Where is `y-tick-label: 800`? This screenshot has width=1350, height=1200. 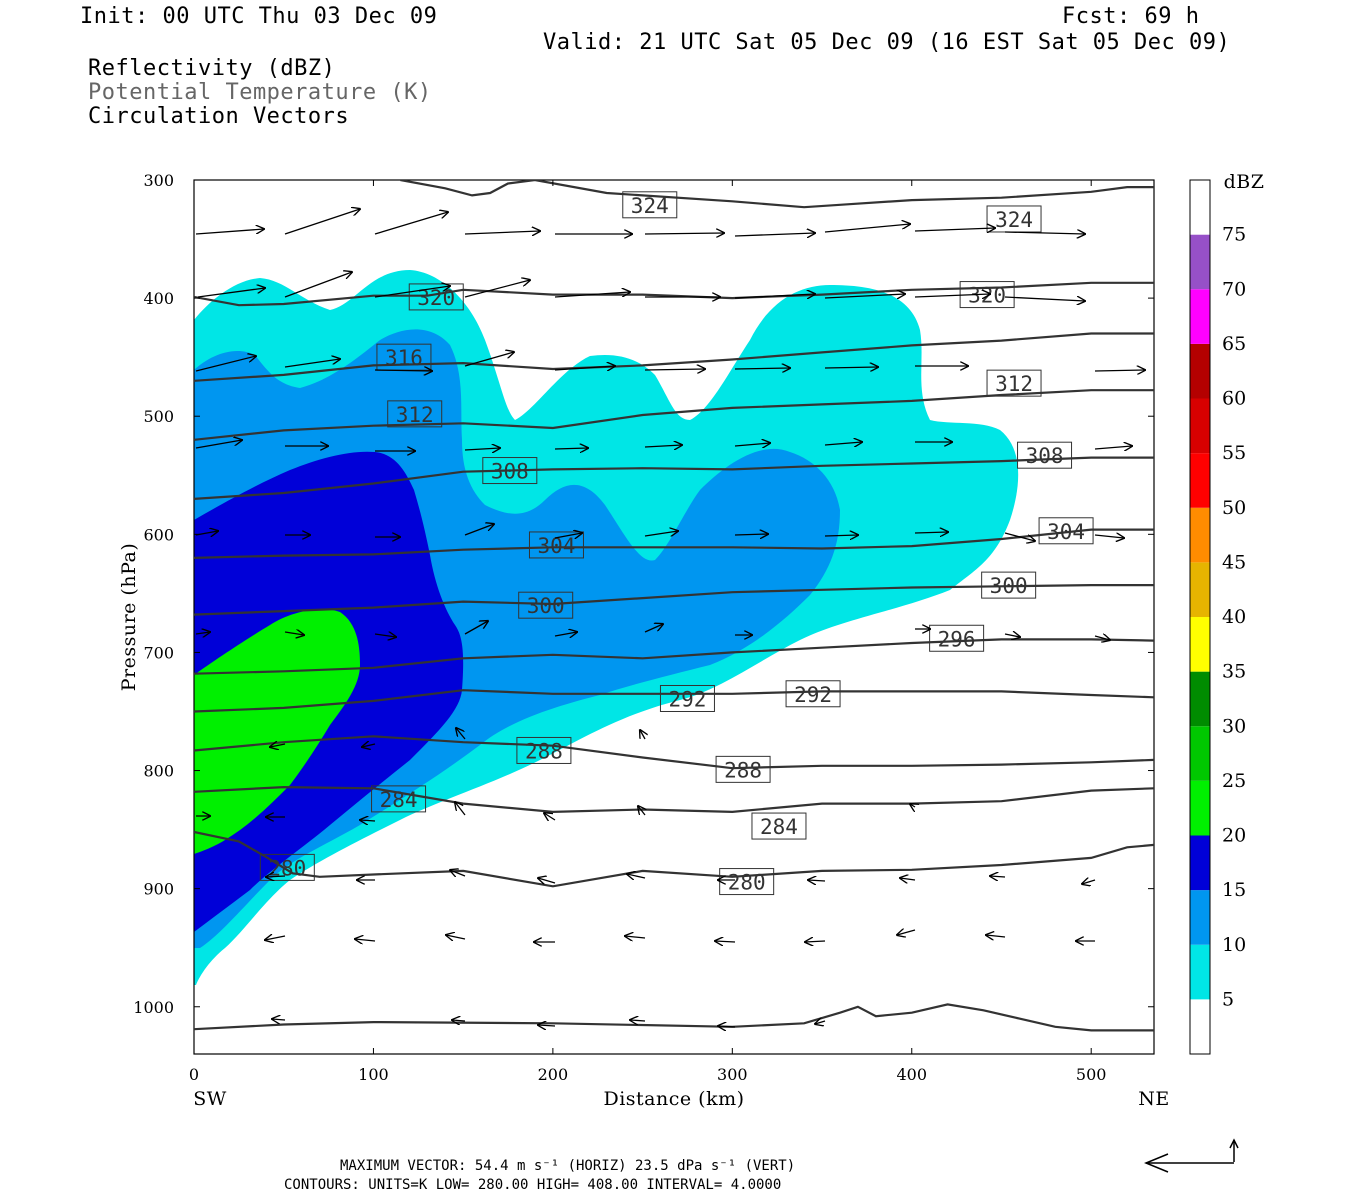
y-tick-label: 800 is located at coordinates (158, 771).